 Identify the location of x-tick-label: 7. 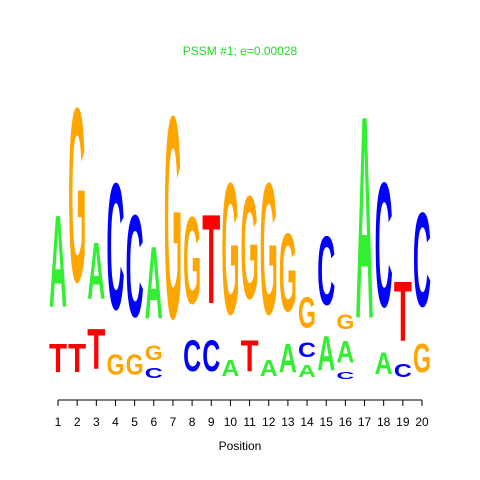
(173, 422).